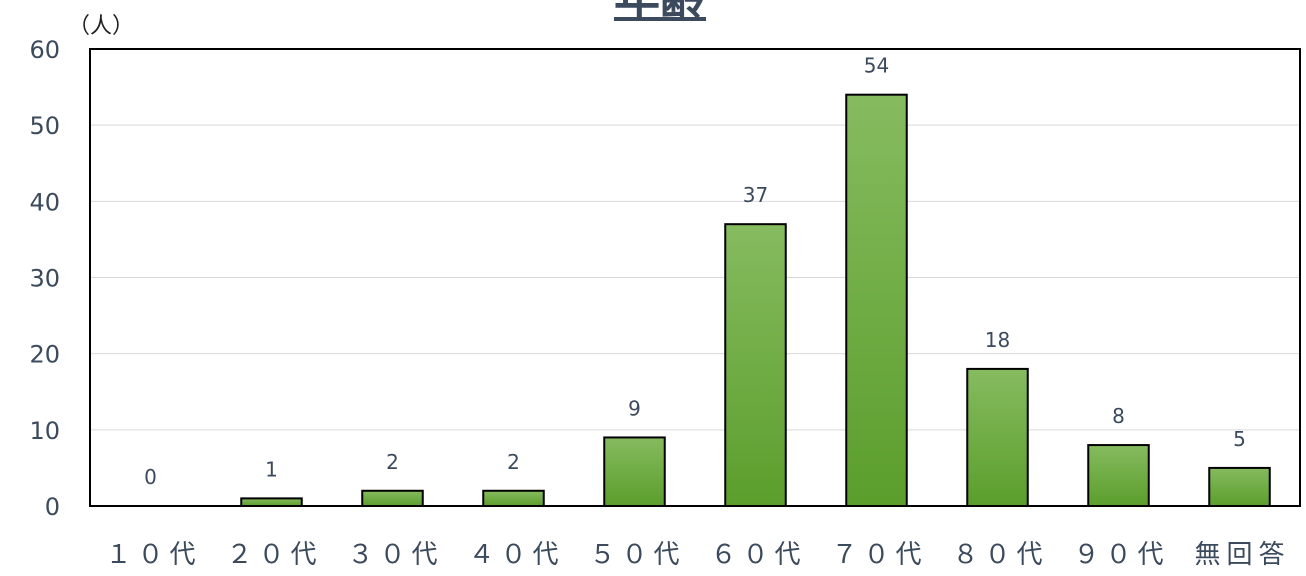  I want to click on x-tick-label: 無回答, so click(1242, 555).